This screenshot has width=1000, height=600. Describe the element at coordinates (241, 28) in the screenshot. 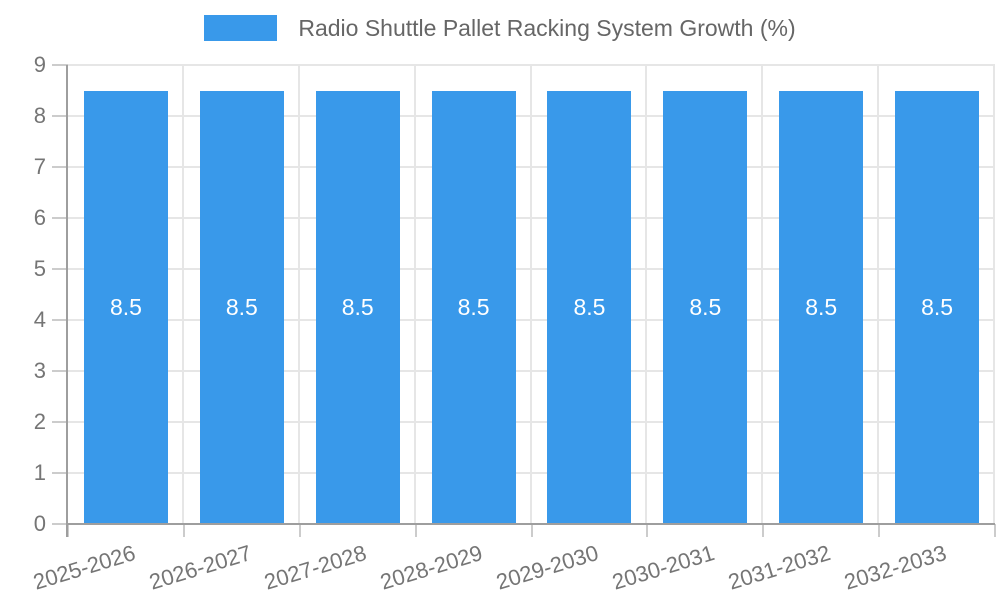

I see `legend-swatch` at that location.